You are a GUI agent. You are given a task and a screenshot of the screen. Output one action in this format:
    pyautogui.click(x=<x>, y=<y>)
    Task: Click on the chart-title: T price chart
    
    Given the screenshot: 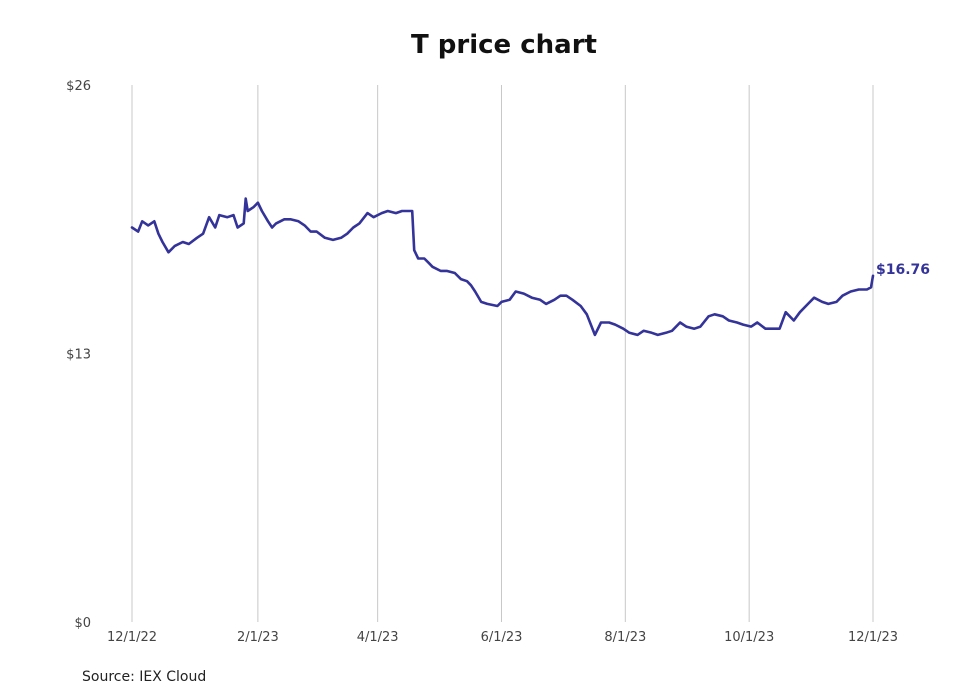 What is the action you would take?
    pyautogui.click(x=504, y=45)
    